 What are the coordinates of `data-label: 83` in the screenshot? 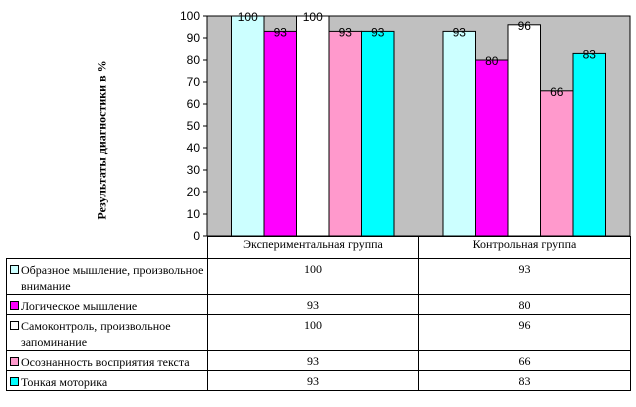 It's located at (590, 54).